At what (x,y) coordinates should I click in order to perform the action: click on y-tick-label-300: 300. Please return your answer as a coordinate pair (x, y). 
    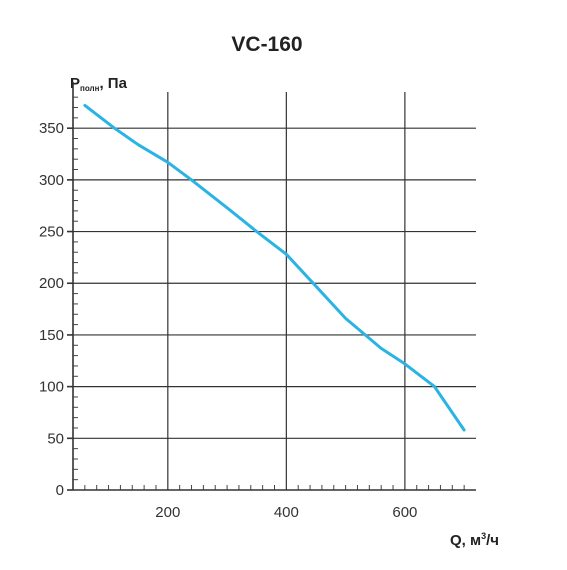
    Looking at the image, I should click on (51, 180).